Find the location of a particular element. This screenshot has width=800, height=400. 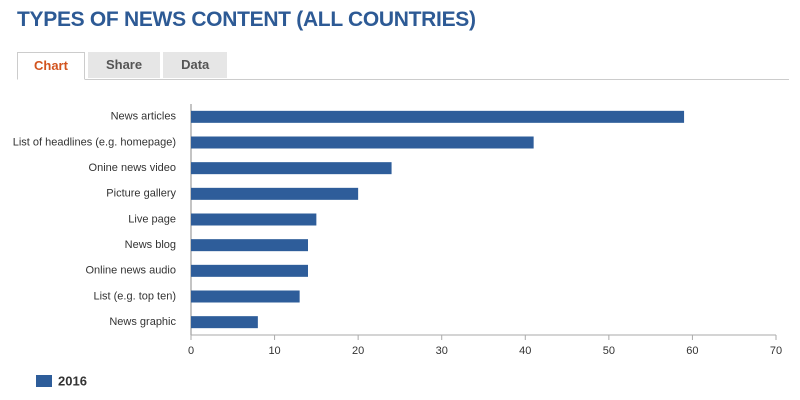

x-tick-label: 60 is located at coordinates (692, 351).